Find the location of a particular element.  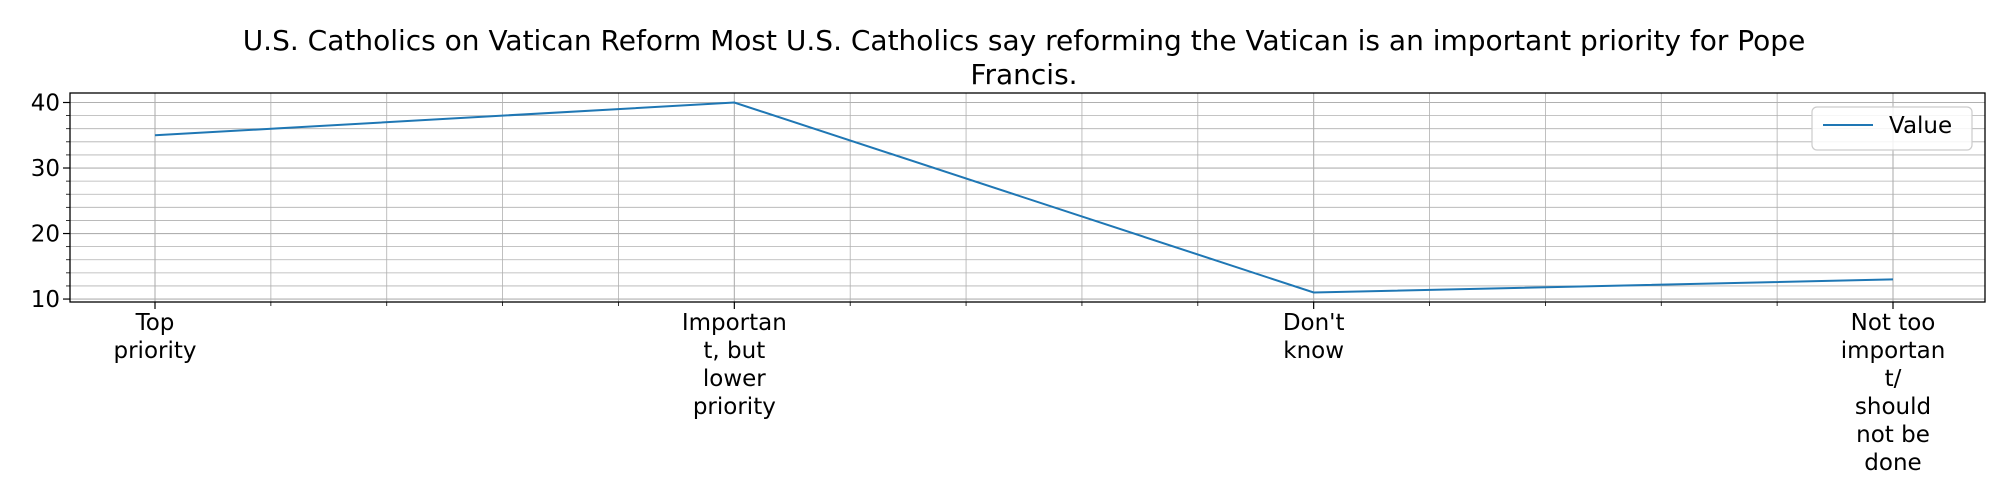

legend-box is located at coordinates (1892, 128).